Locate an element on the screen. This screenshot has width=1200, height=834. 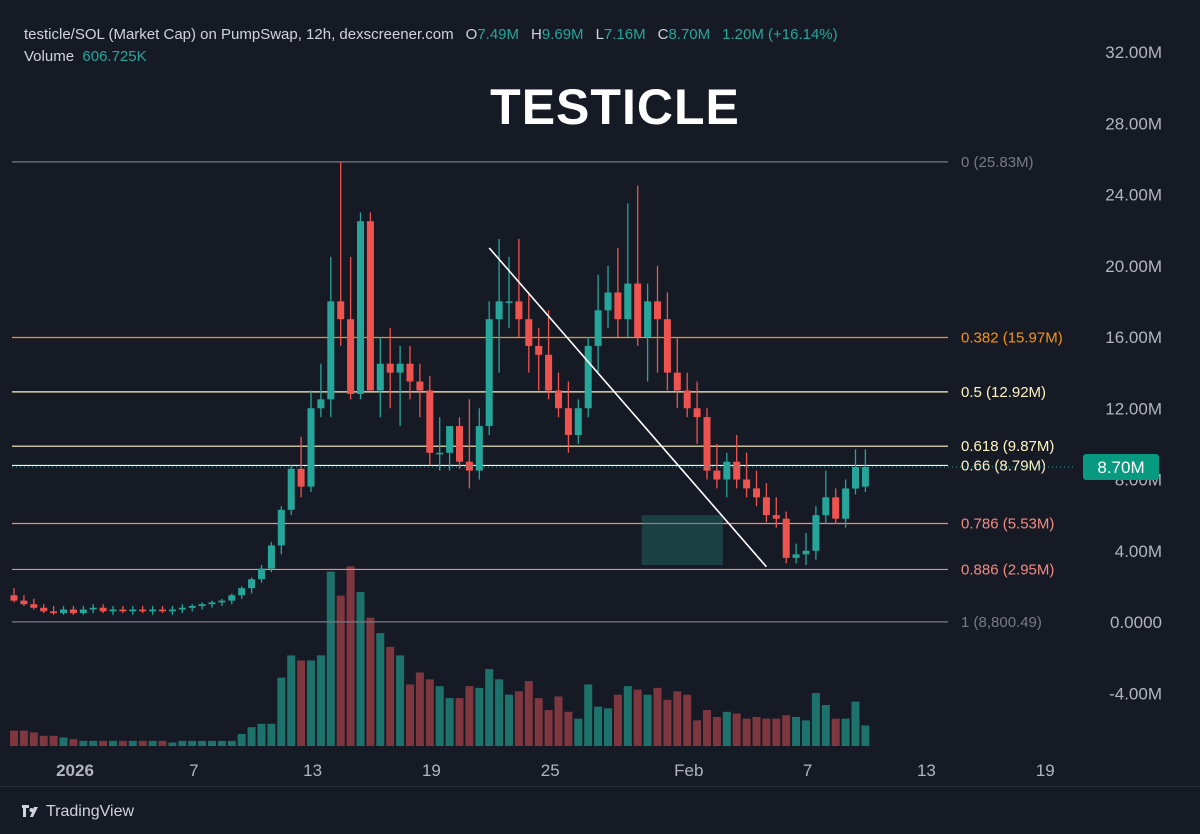
x-axis-tick-label: 7 is located at coordinates (807, 770).